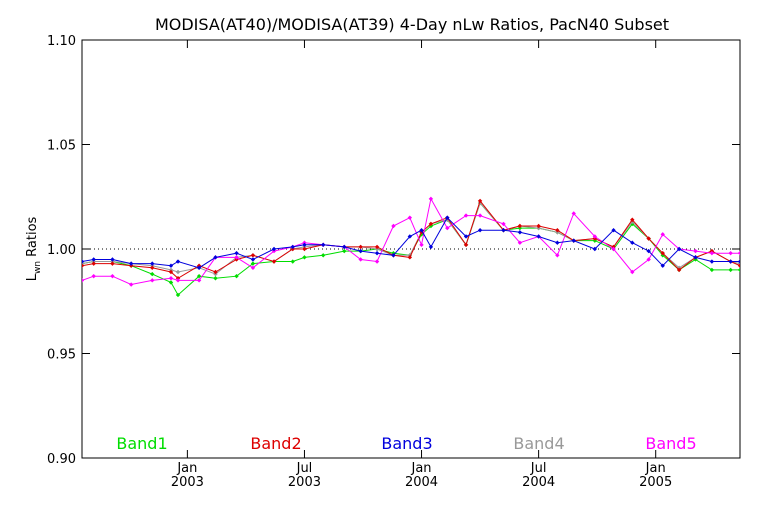  I want to click on series-line-band5, so click(411, 241).